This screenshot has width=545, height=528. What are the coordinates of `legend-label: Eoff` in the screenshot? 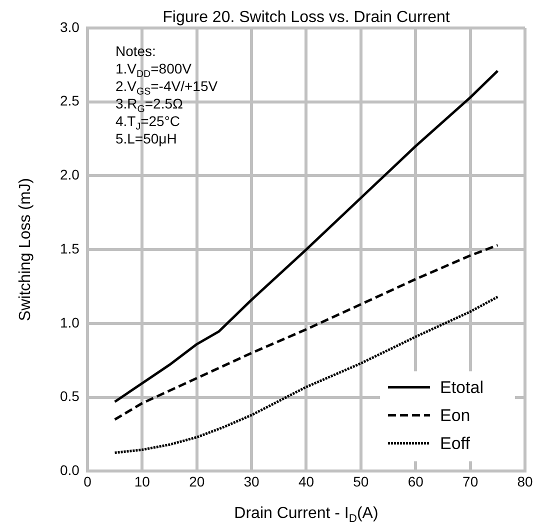 It's located at (455, 444).